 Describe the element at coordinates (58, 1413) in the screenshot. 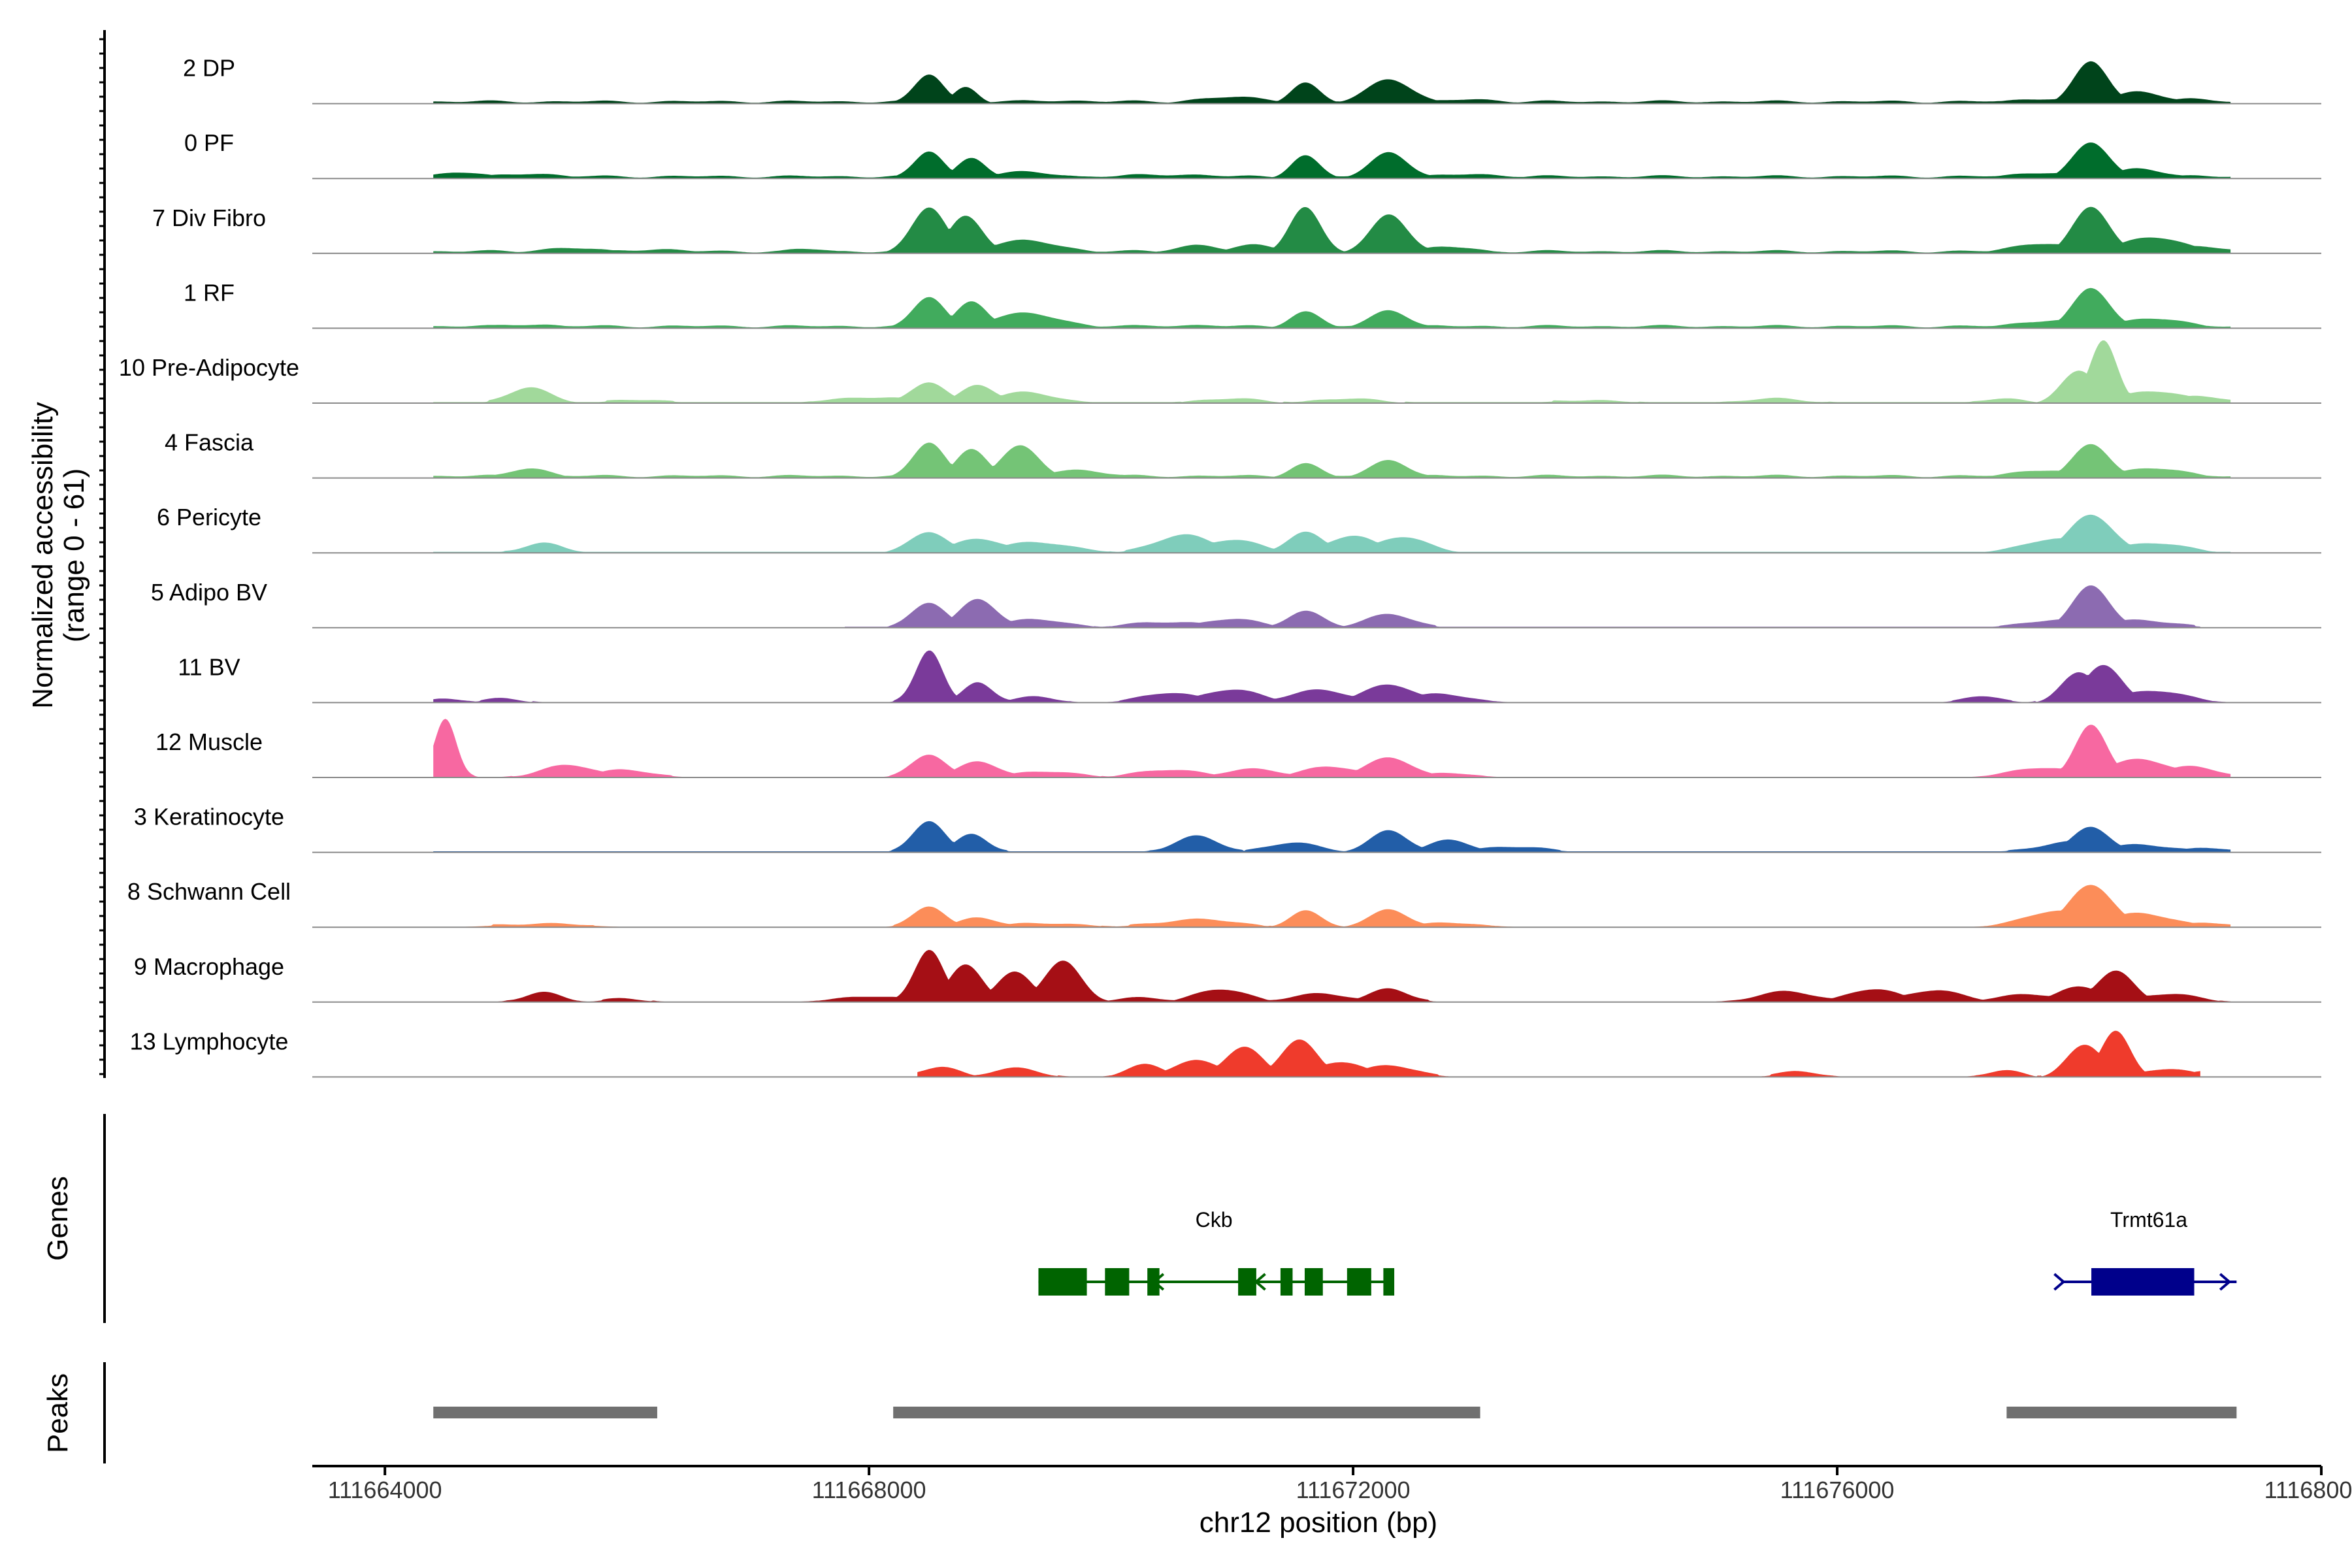

I see `peaks-panel-label: Peaks` at that location.